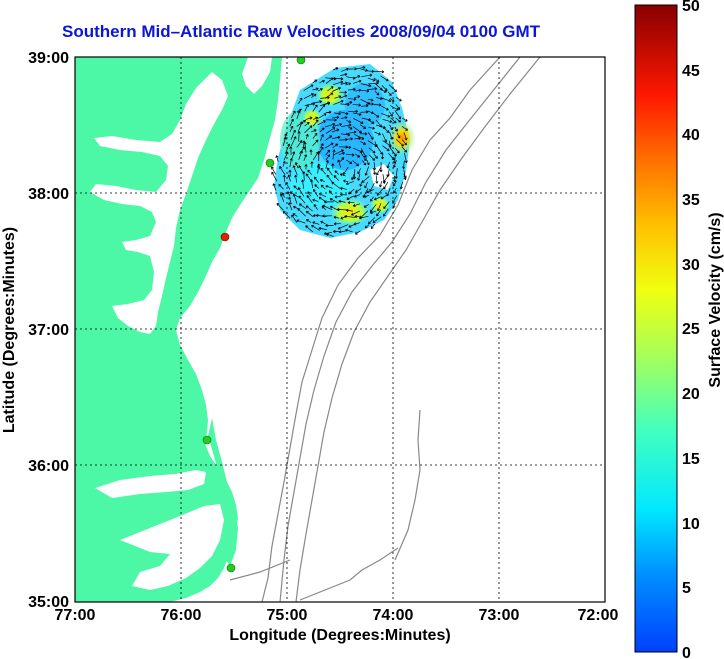 Image resolution: width=724 pixels, height=659 pixels. Describe the element at coordinates (382, 177) in the screenshot. I see `velocity-gap` at that location.